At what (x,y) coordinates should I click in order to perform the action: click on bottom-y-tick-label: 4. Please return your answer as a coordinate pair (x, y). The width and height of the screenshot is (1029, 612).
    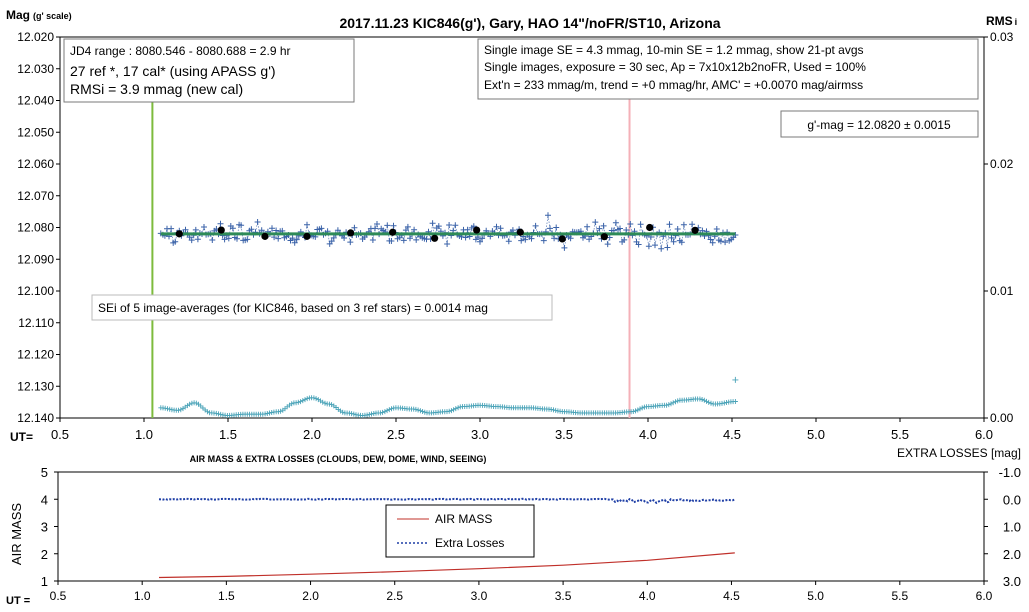
    Looking at the image, I should click on (44, 499).